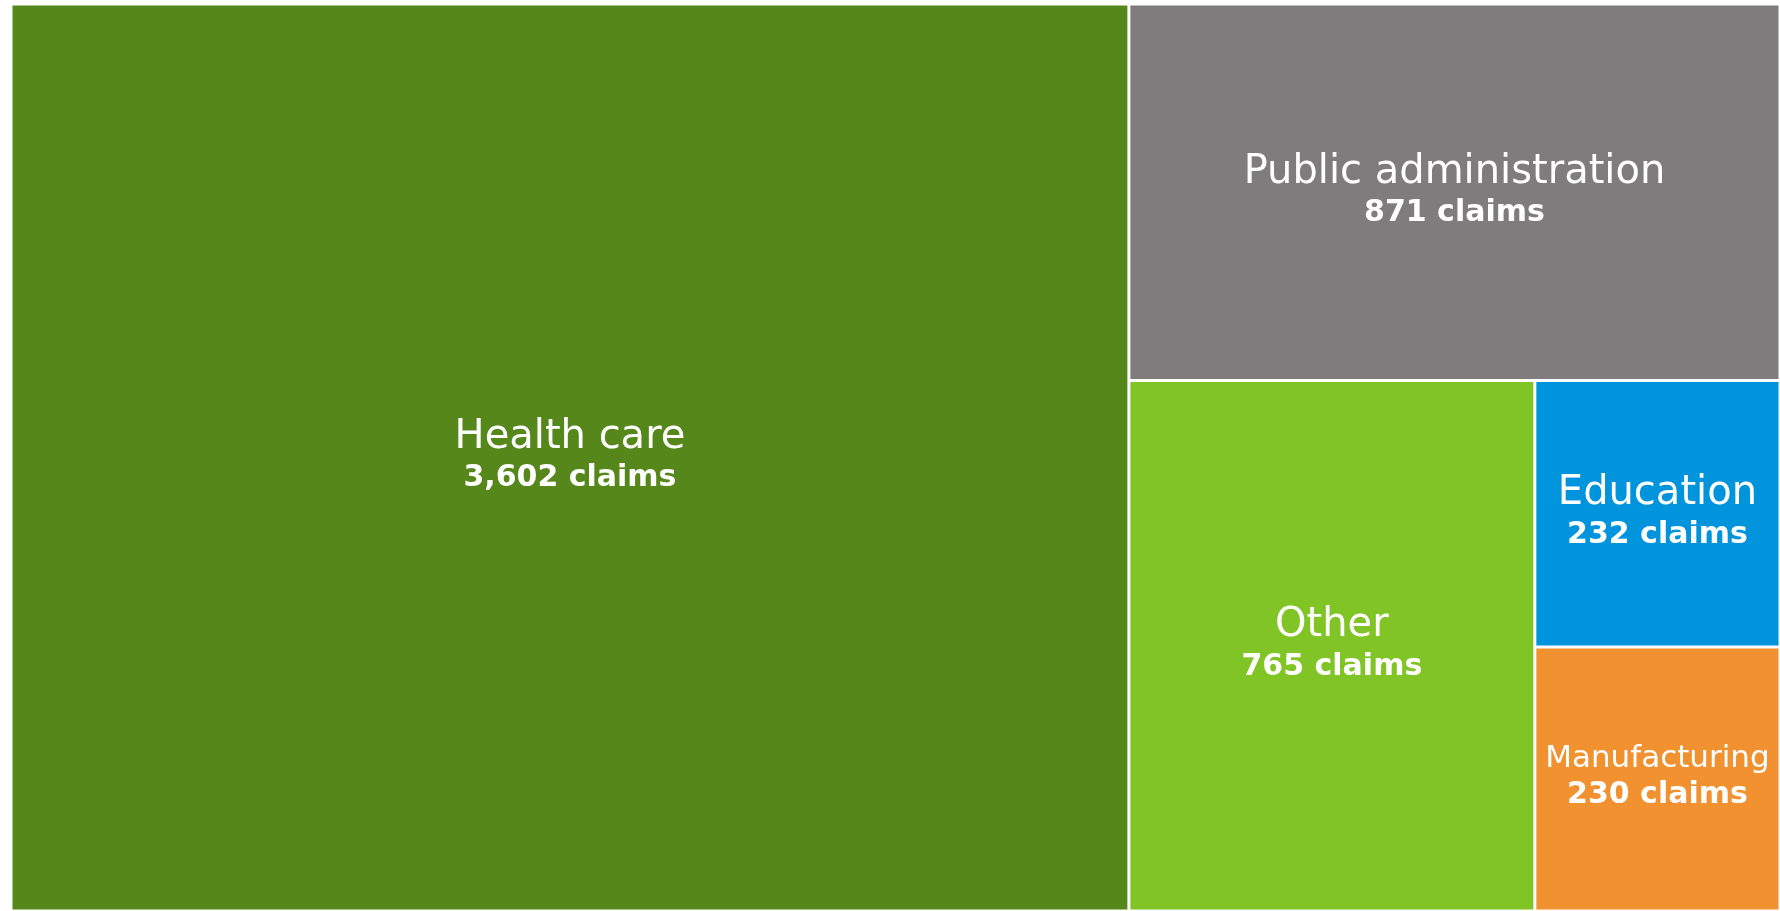 The height and width of the screenshot is (911, 1780). What do you see at coordinates (1657, 532) in the screenshot?
I see `data-label: 232 claims` at bounding box center [1657, 532].